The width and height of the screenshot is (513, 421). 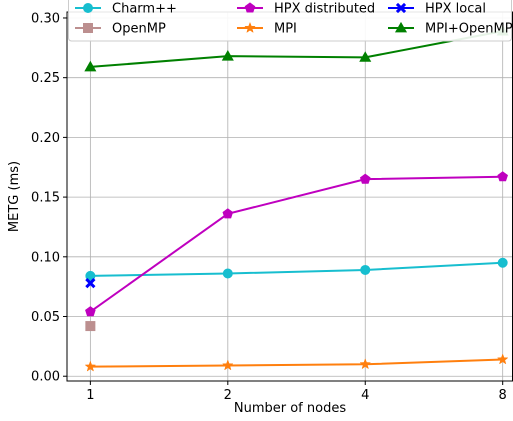 I want to click on y-tick-label: 0.00, so click(x=45, y=377).